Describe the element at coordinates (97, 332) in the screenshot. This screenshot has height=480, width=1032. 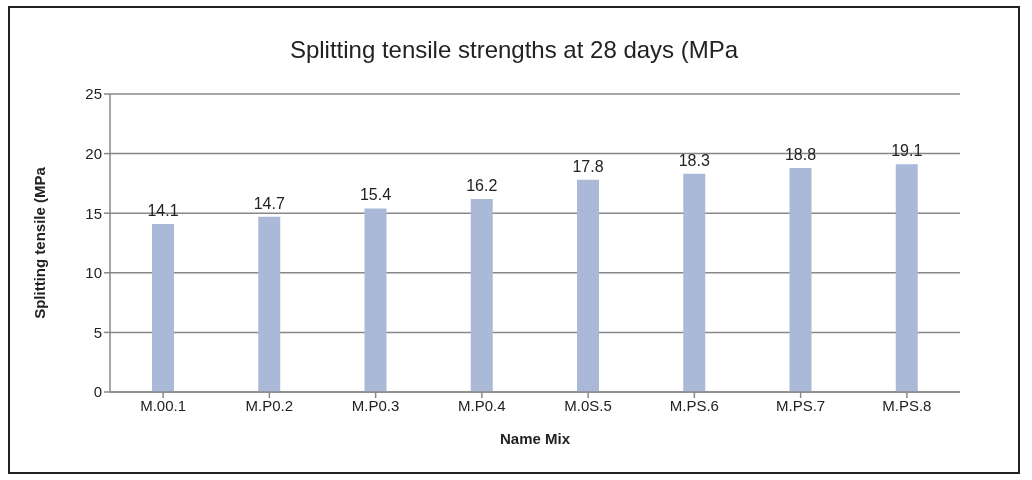
I see `y-tick-label: 5` at that location.